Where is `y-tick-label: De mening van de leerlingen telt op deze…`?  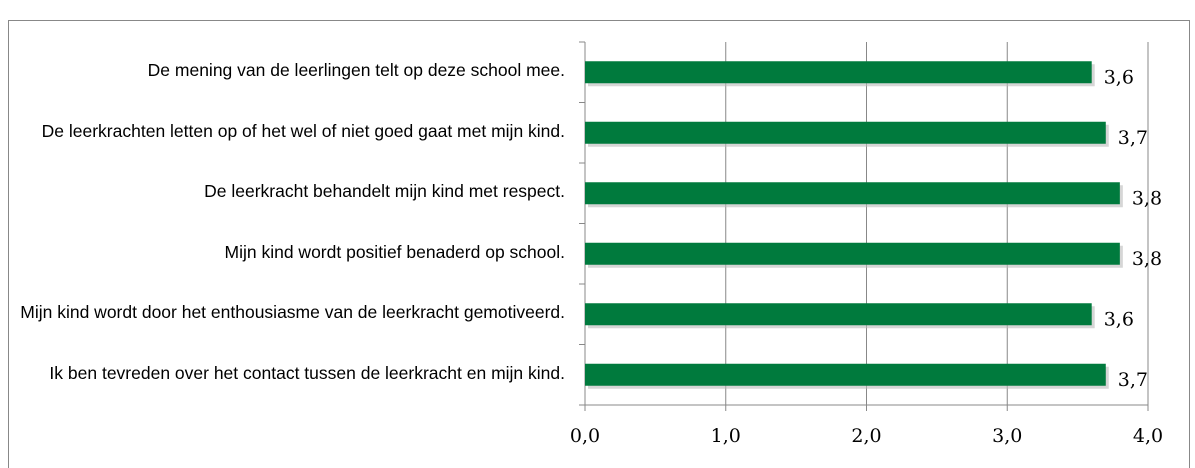
y-tick-label: De mening van de leerlingen telt op deze… is located at coordinates (356, 70).